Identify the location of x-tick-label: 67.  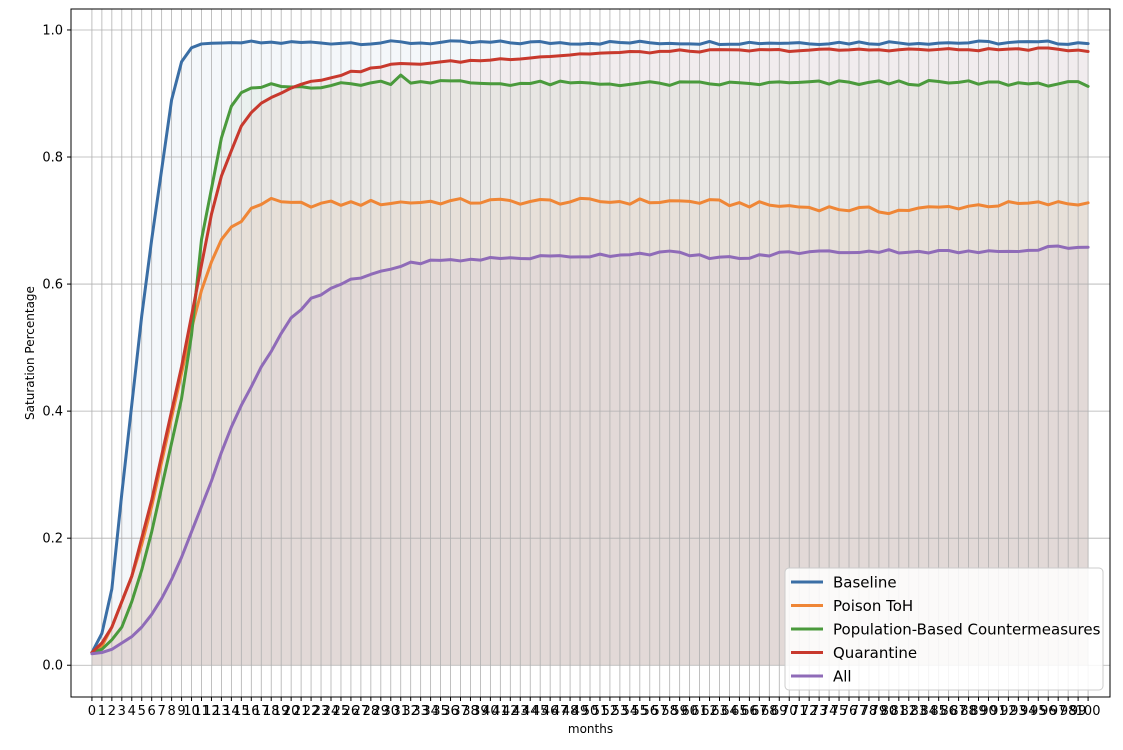
(759, 711).